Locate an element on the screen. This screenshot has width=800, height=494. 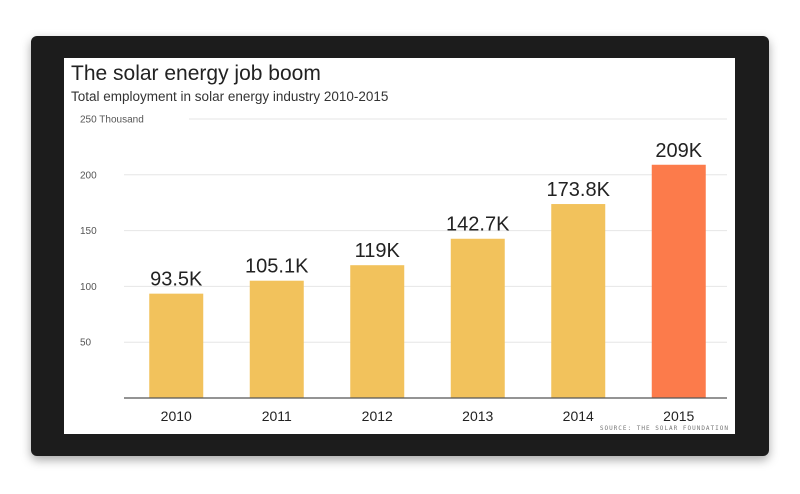
x-tick-label-2010: 2010 is located at coordinates (176, 416).